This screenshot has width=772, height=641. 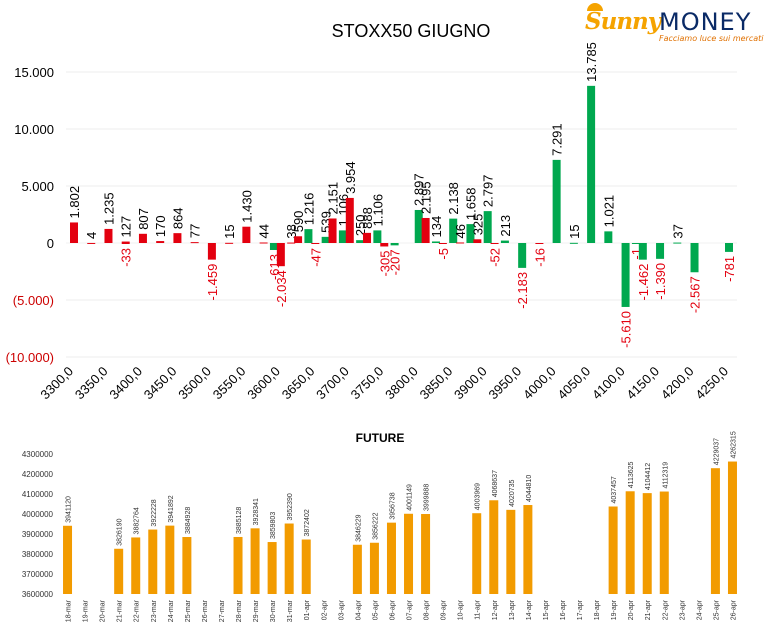 What do you see at coordinates (597, 609) in the screenshot?
I see `future-x-tick-label: 18-apr` at bounding box center [597, 609].